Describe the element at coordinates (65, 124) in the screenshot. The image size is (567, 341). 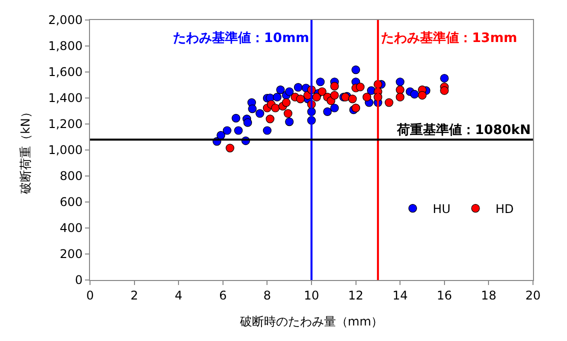
I see `y-tick-label: 1,200` at that location.